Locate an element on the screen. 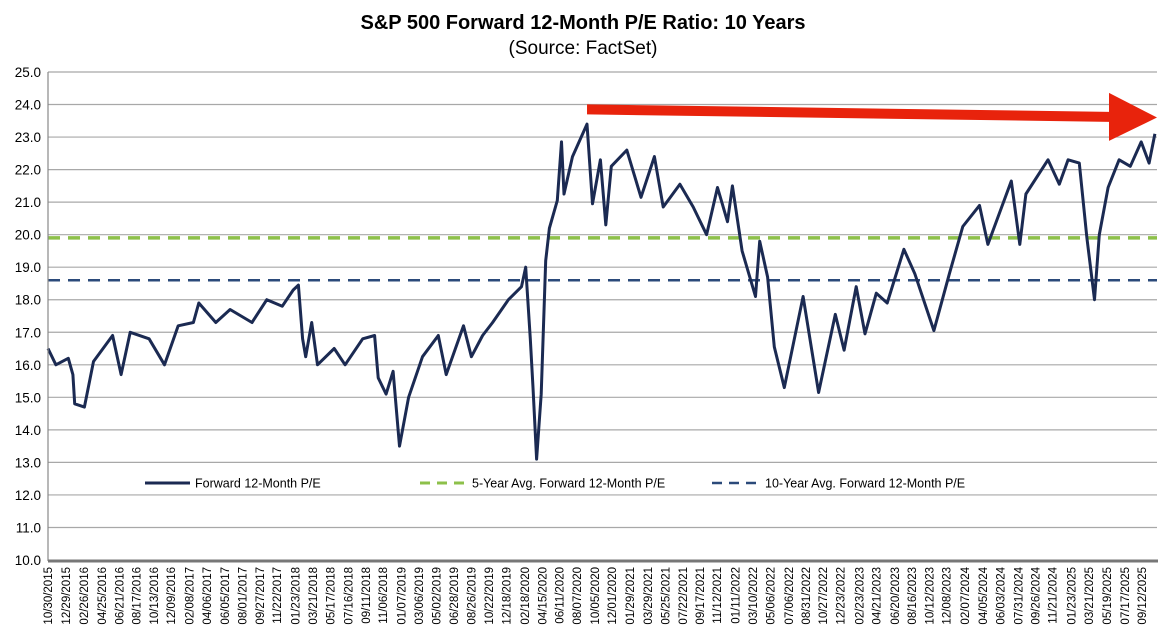  x-tick-label: 05/06/2022 is located at coordinates (771, 596).